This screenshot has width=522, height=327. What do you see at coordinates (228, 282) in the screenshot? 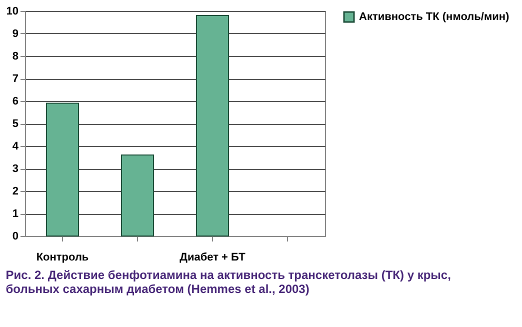
I see `text: Рис. 2. Действие бенфотиамина на активность транскетолазы (ТК) у крыс, больных сахарным диабетом (Hemmes et al., 2003)` at bounding box center [228, 282].